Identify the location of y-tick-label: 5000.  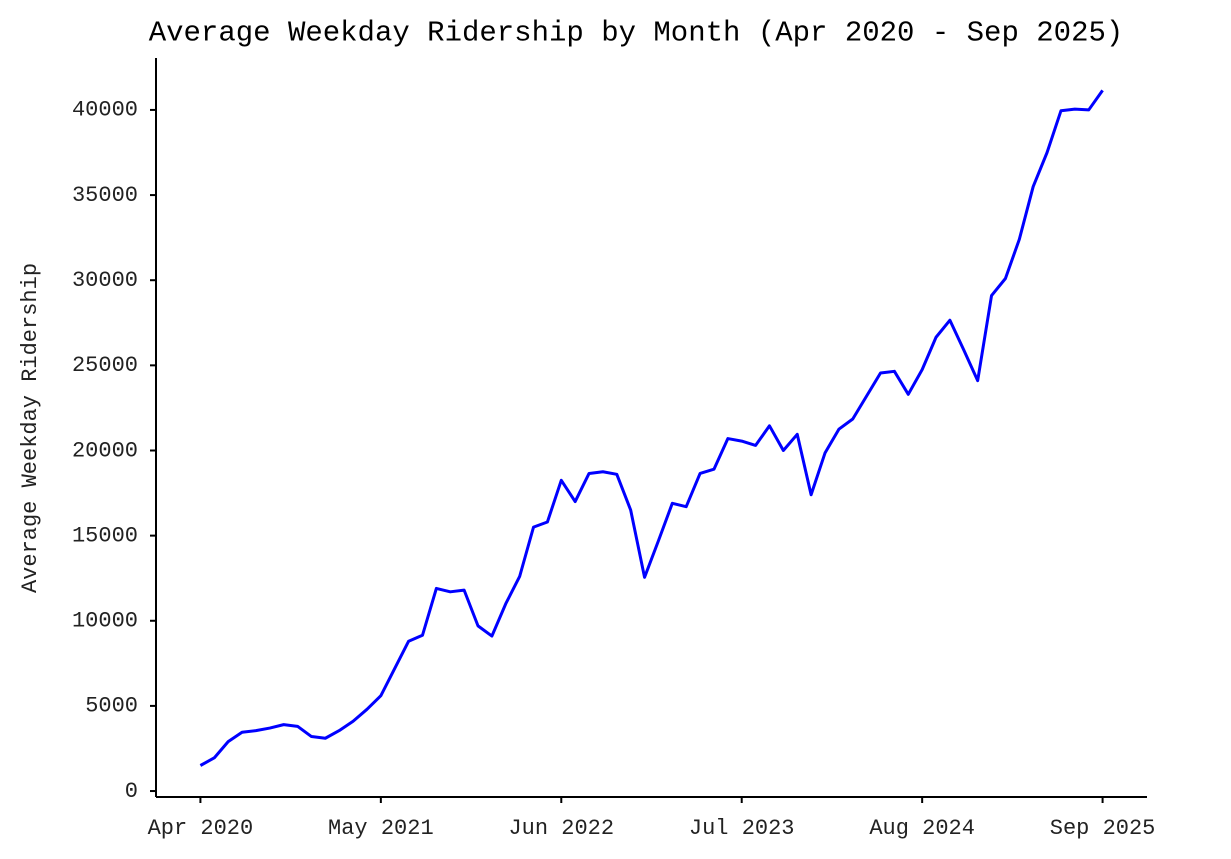
(111, 706).